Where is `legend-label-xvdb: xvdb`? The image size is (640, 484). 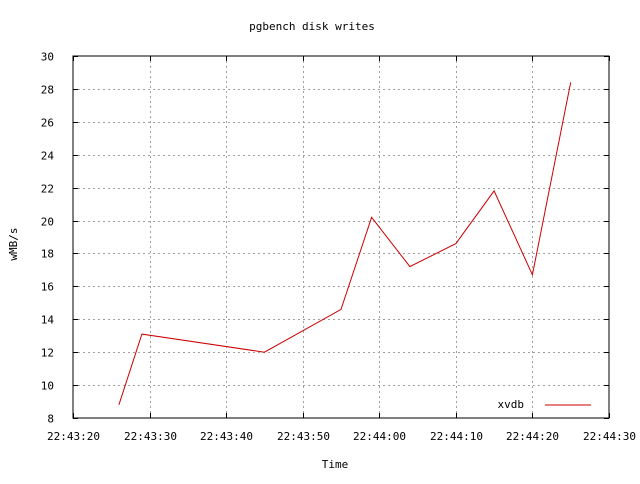
legend-label-xvdb: xvdb is located at coordinates (511, 404).